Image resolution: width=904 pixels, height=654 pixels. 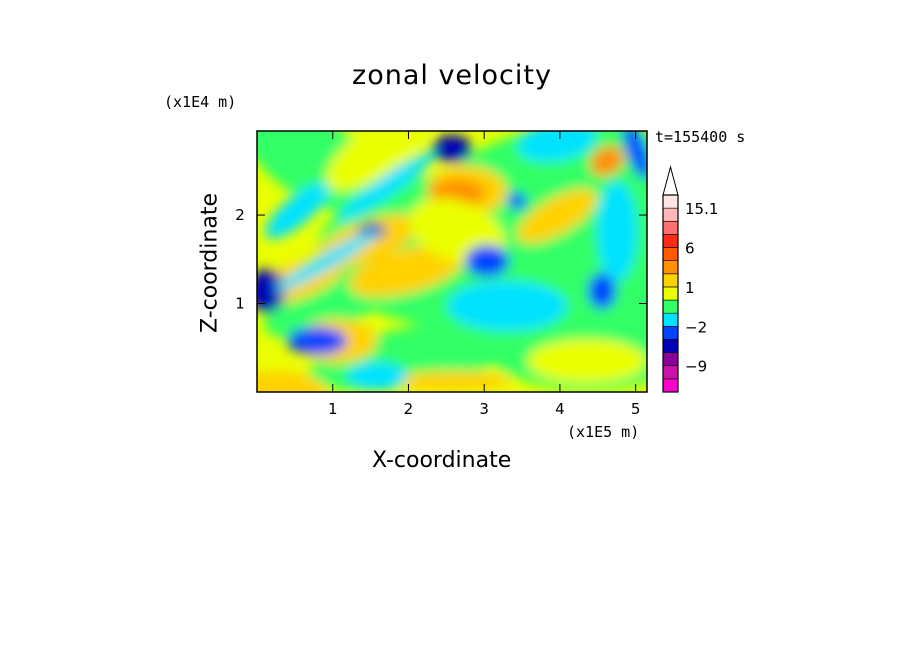 What do you see at coordinates (696, 327) in the screenshot?
I see `colorbar-label: −2` at bounding box center [696, 327].